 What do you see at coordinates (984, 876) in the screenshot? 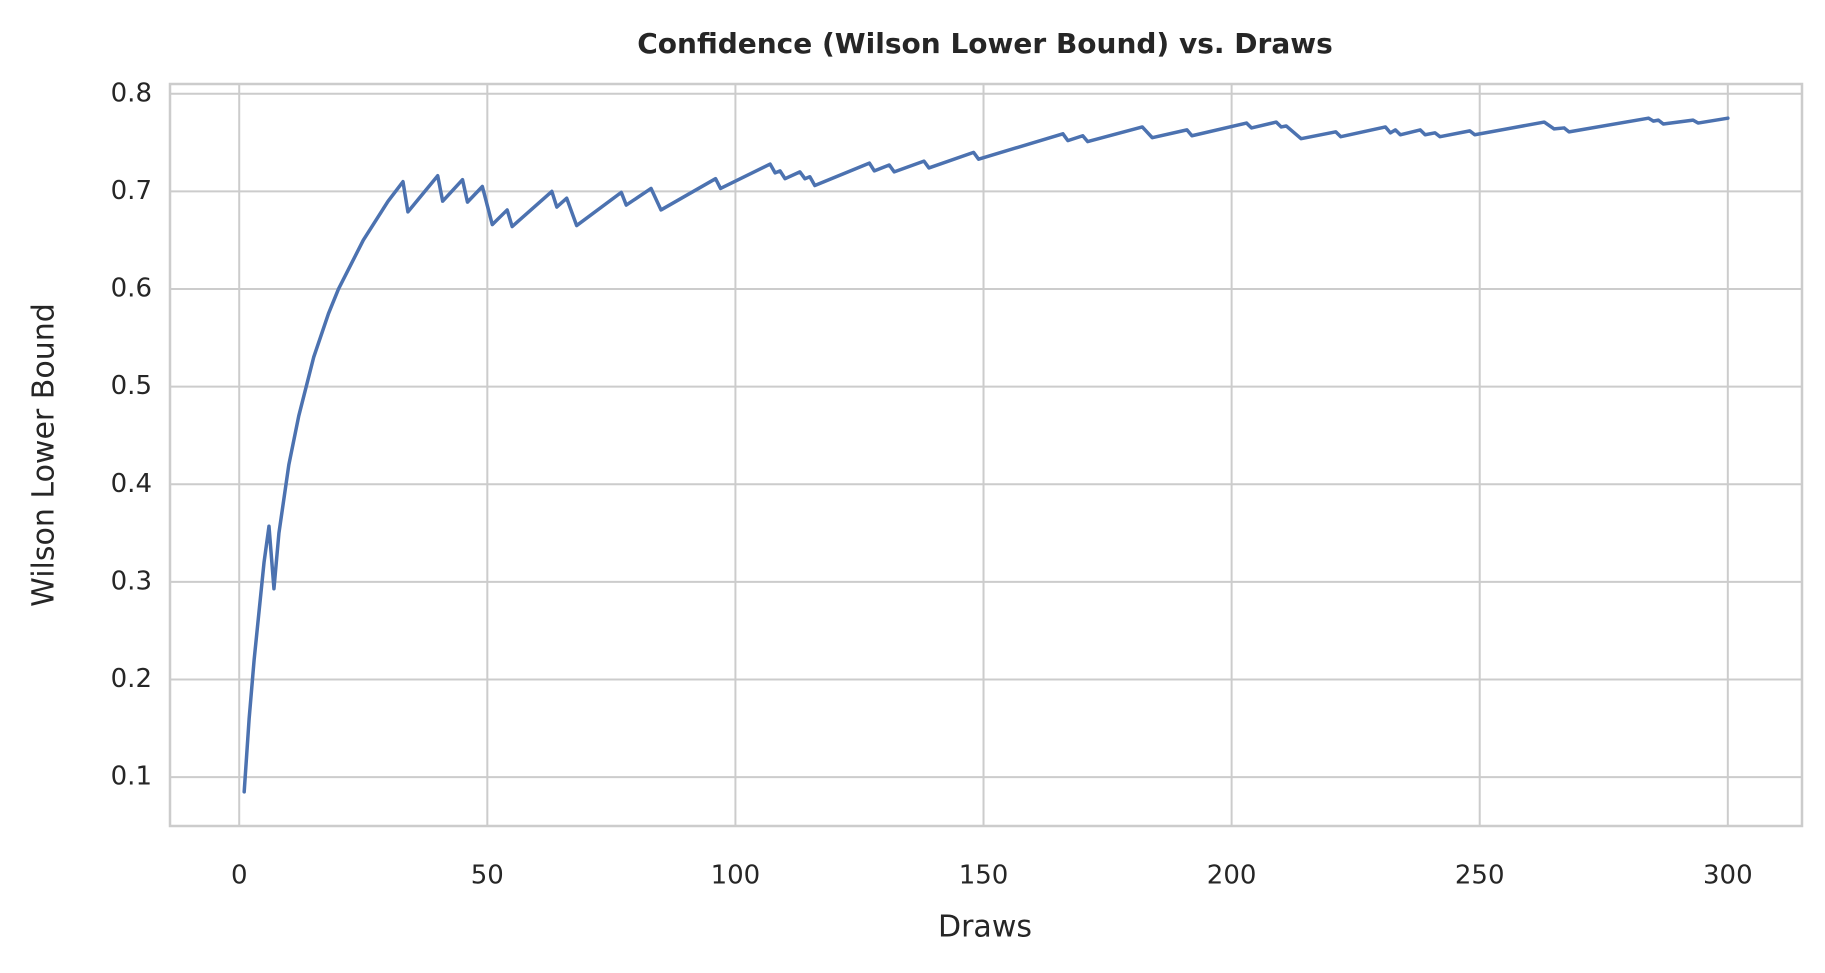
I see `x-tick-label: 150` at bounding box center [984, 876].